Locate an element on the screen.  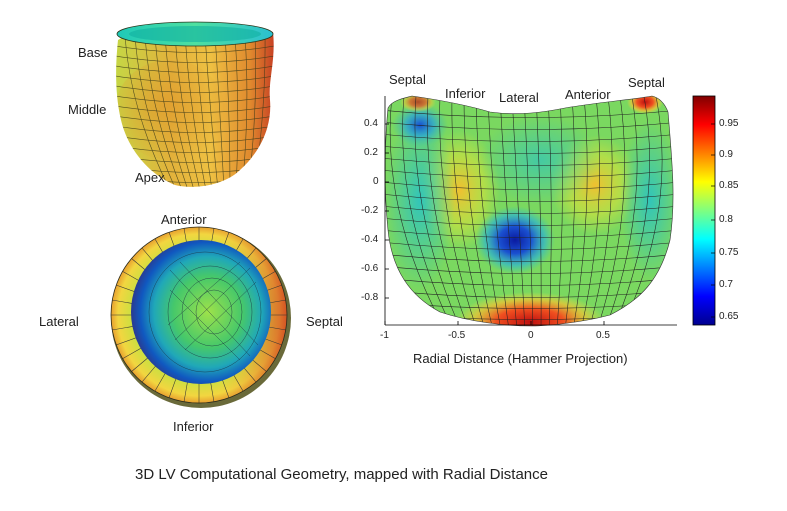
heart-label-middle: Middle is located at coordinates (87, 109).